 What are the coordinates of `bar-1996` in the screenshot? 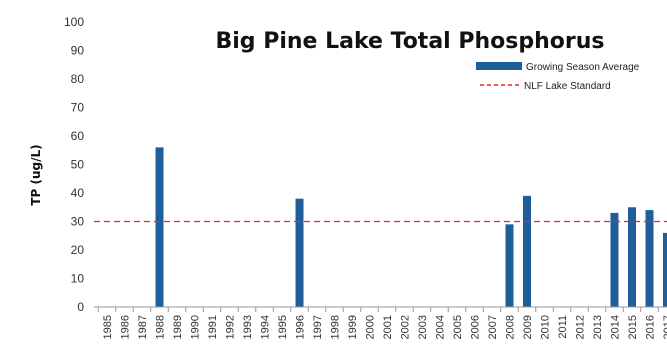 It's located at (299, 252).